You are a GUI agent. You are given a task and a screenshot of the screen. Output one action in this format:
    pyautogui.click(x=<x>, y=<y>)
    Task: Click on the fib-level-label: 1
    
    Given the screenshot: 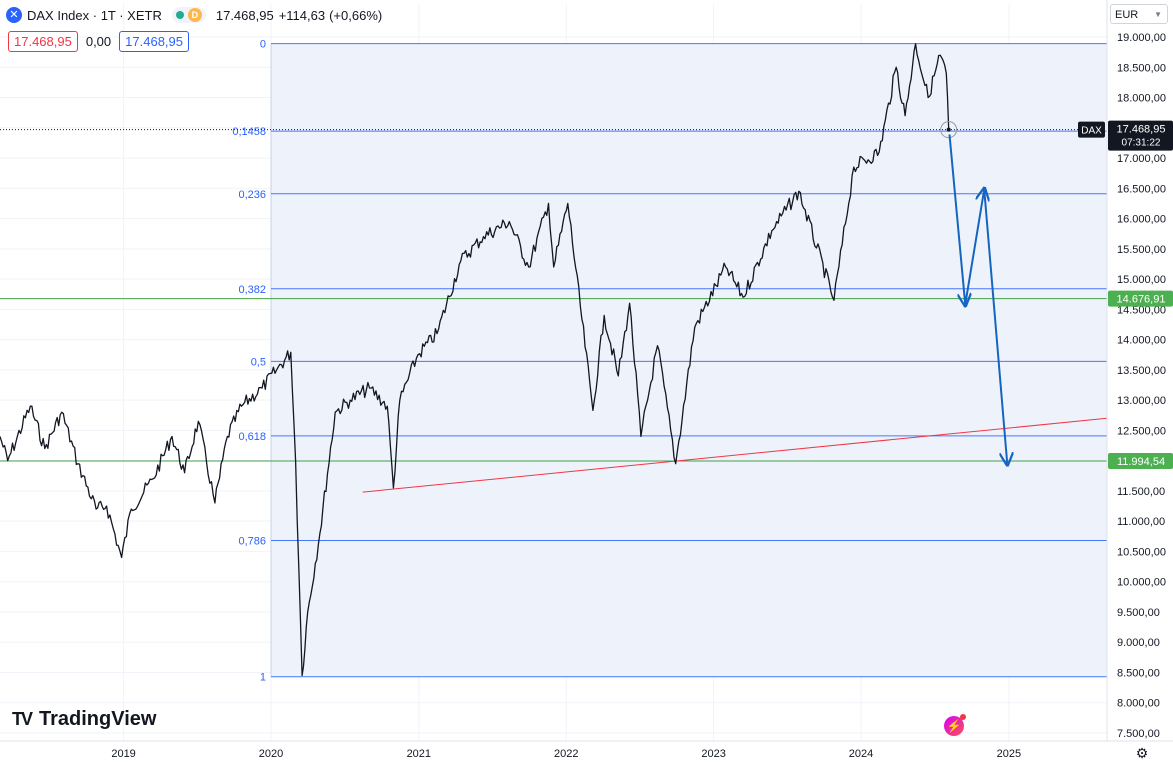 What is the action you would take?
    pyautogui.click(x=263, y=678)
    